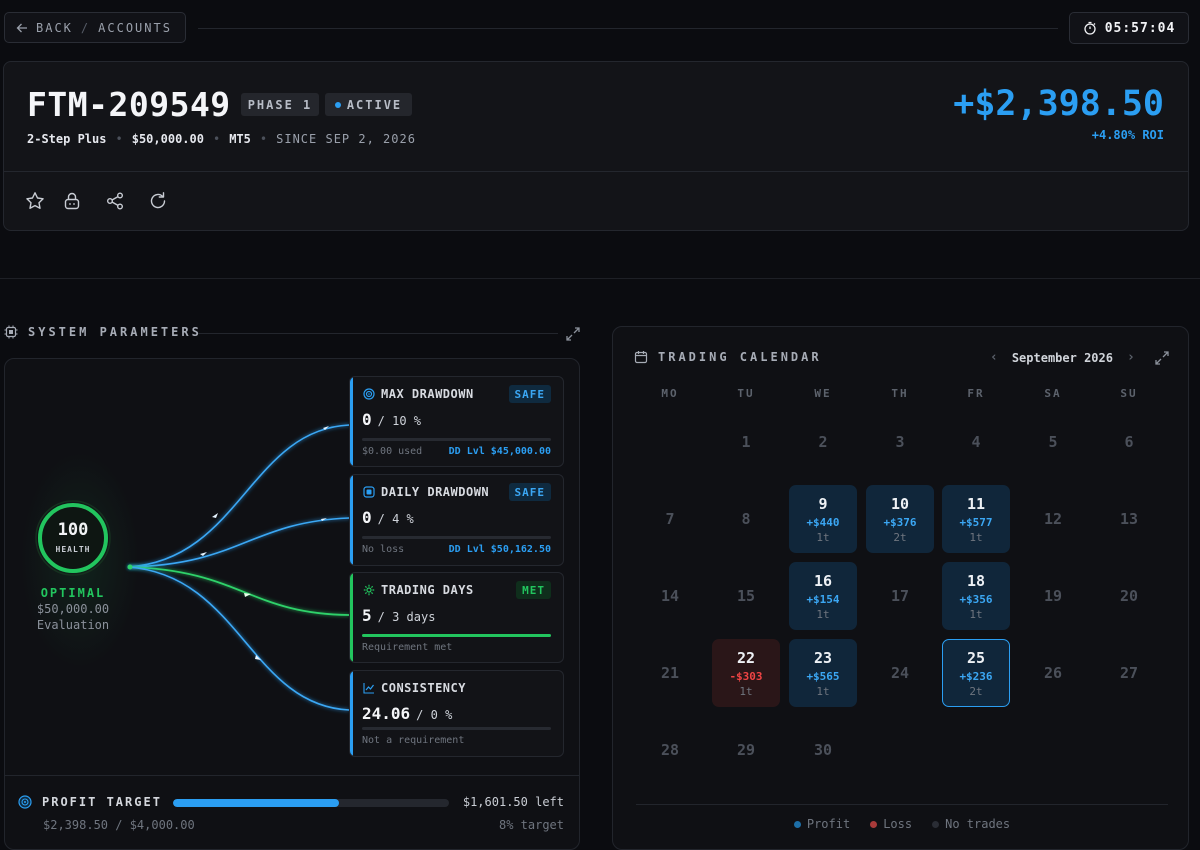 The image size is (1200, 850). What do you see at coordinates (828, 824) in the screenshot?
I see `legend-label: Profit` at bounding box center [828, 824].